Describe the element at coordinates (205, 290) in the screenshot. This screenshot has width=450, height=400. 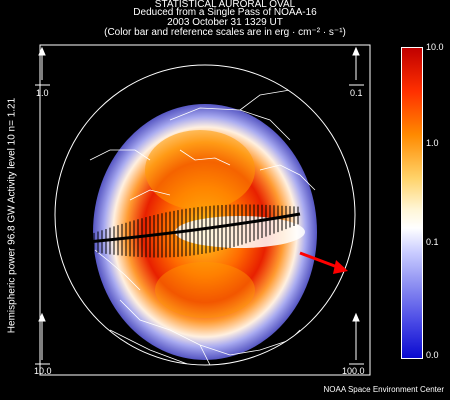
I see `oval-core-south` at that location.